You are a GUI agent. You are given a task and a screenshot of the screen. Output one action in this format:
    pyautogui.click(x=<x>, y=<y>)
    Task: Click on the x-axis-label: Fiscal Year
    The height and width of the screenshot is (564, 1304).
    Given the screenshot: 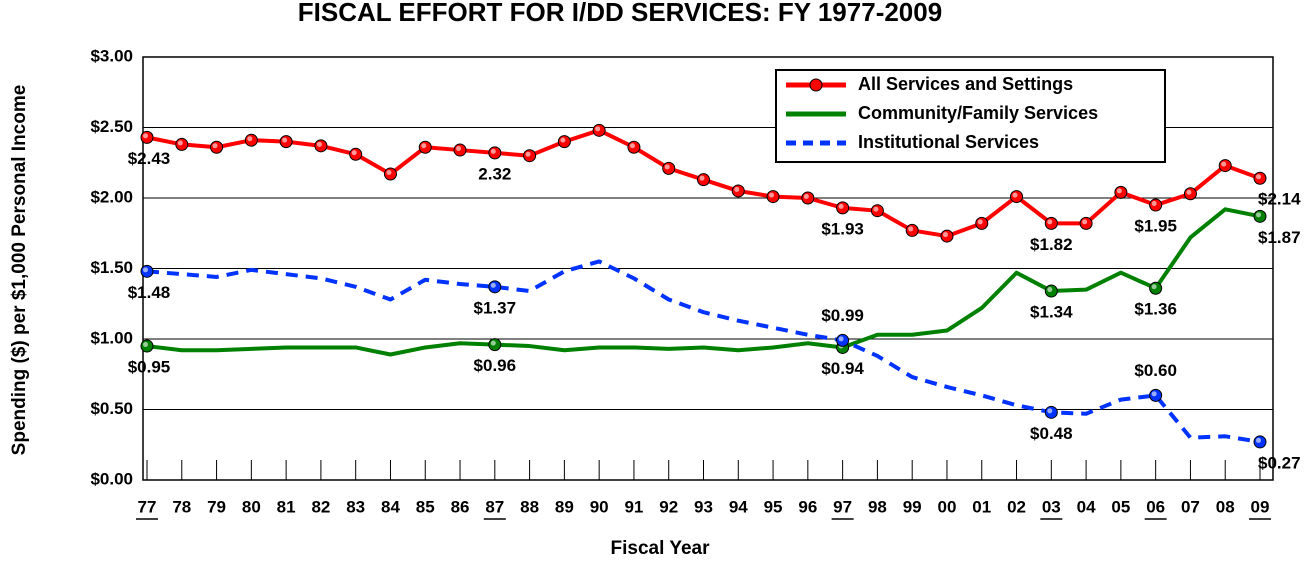 What is the action you would take?
    pyautogui.click(x=661, y=548)
    